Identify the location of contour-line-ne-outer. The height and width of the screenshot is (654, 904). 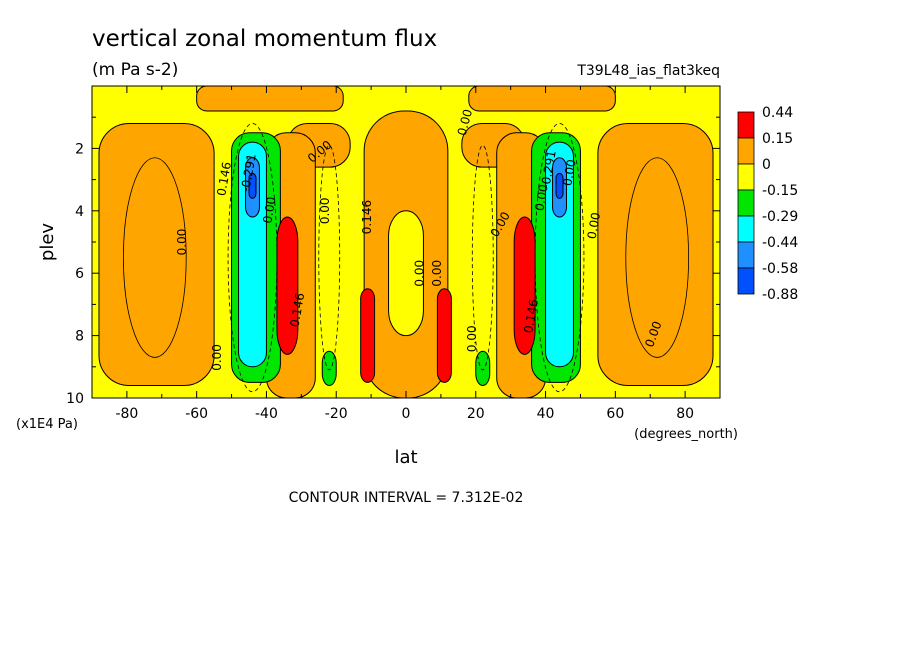
(657, 257).